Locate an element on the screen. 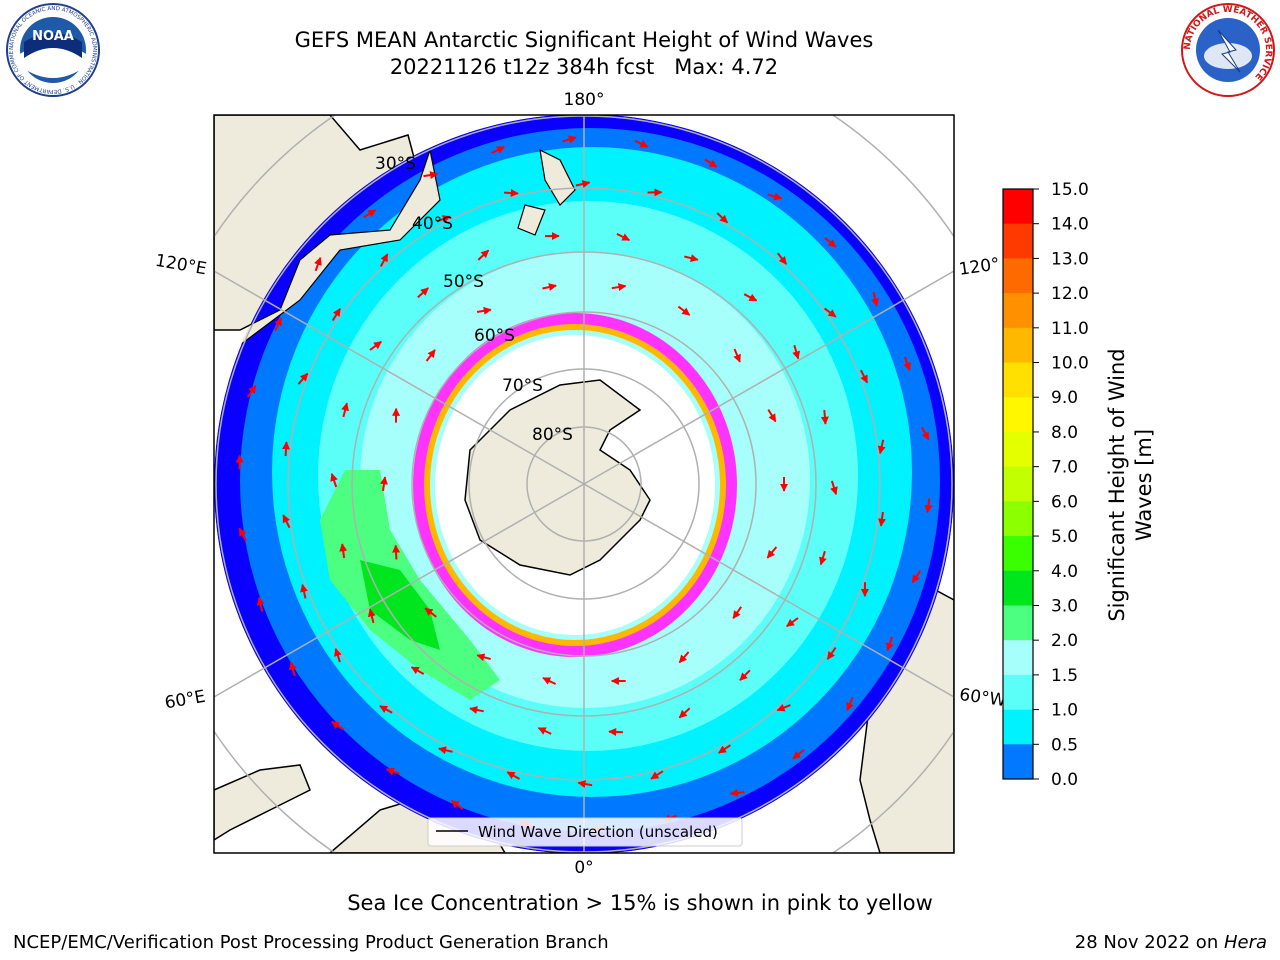  lat-label-60s: 60°S is located at coordinates (494, 336).